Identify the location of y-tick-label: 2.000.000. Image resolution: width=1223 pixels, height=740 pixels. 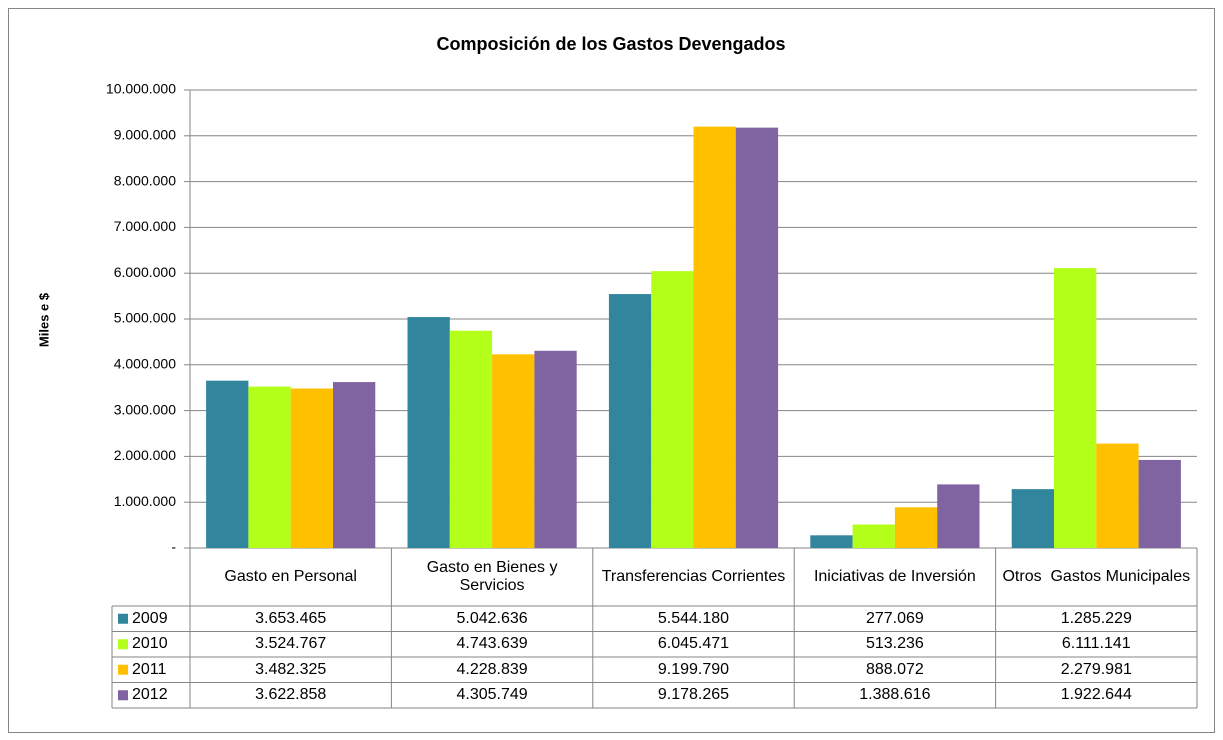
(145, 455).